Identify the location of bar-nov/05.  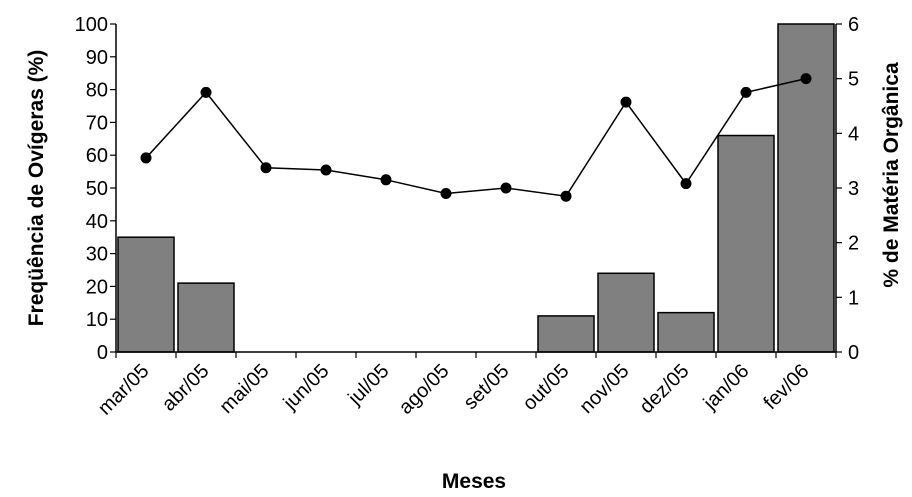
(626, 312).